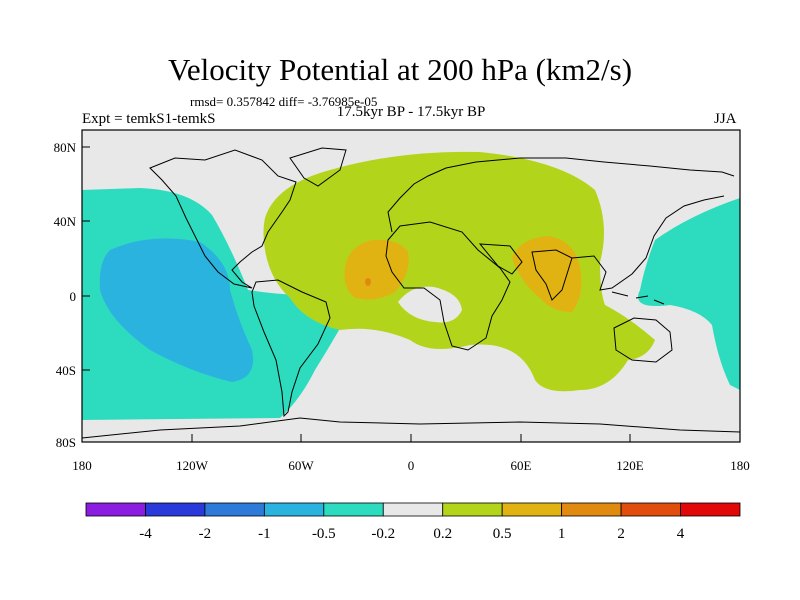 The image size is (800, 600). I want to click on colorbar-label: 1, so click(562, 534).